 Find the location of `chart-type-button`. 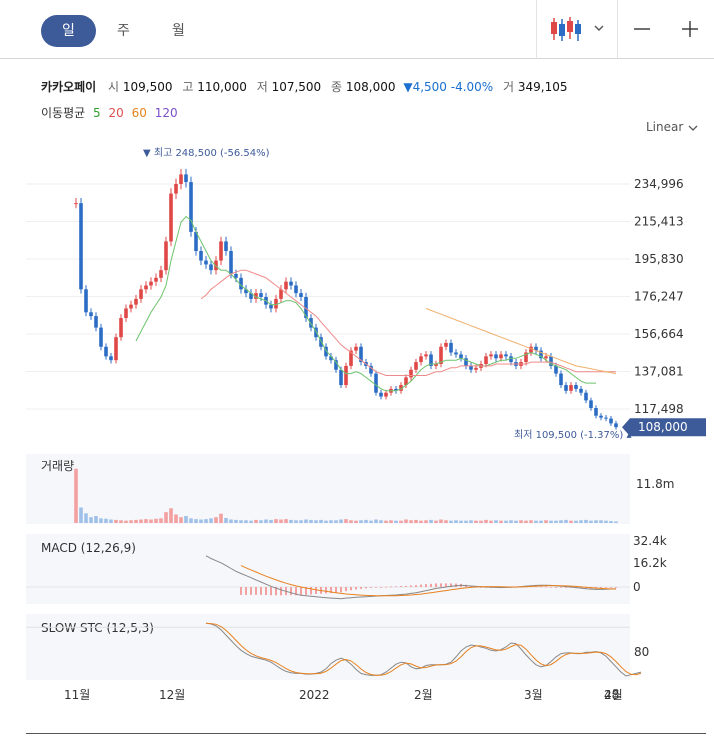

chart-type-button is located at coordinates (576, 29).